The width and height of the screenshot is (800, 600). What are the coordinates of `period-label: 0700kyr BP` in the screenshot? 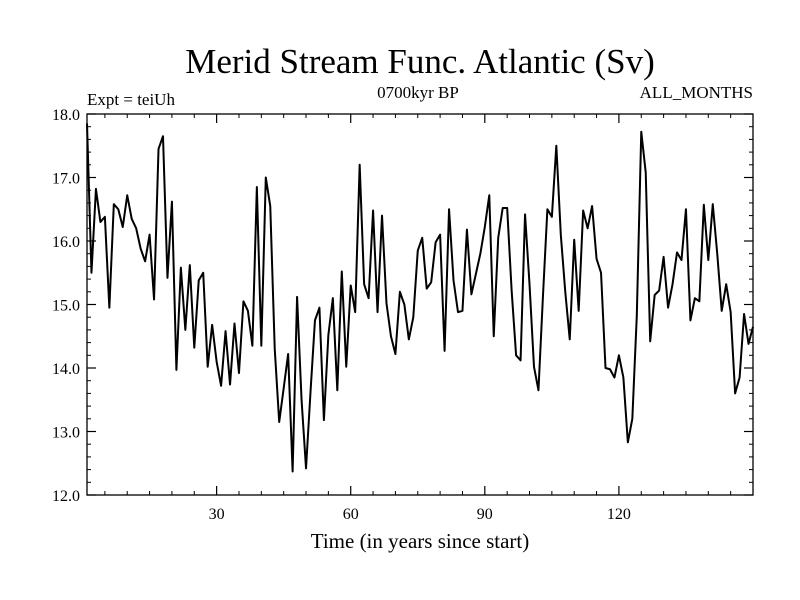 It's located at (418, 92).